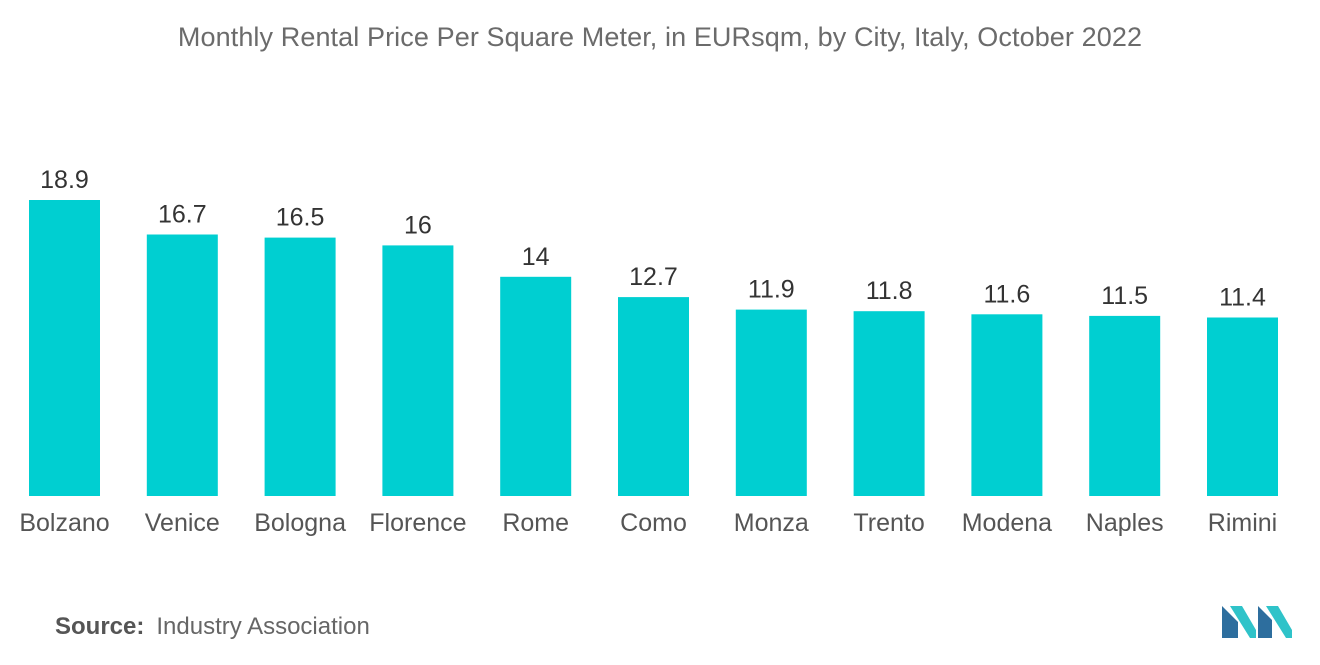 This screenshot has height=665, width=1320. Describe the element at coordinates (771, 523) in the screenshot. I see `x-tick-label-monza: Monza` at that location.